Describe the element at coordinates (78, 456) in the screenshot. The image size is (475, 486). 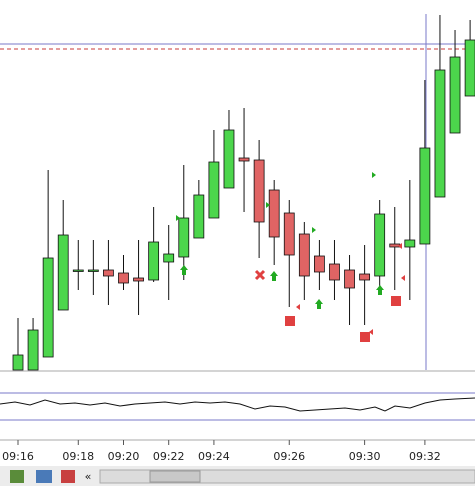
I see `x-tick-label: 09:18` at that location.